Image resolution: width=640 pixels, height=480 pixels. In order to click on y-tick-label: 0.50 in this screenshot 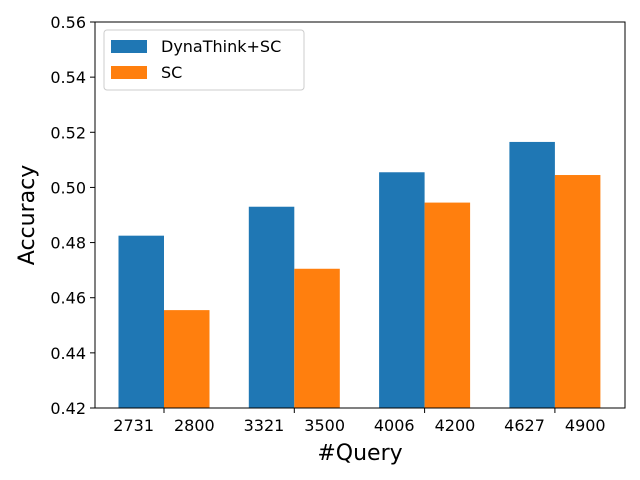, I will do `click(68, 187)`.